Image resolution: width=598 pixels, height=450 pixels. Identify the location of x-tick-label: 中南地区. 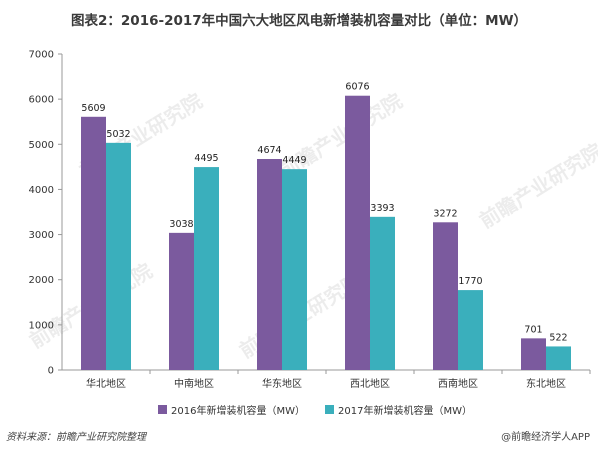
(194, 383).